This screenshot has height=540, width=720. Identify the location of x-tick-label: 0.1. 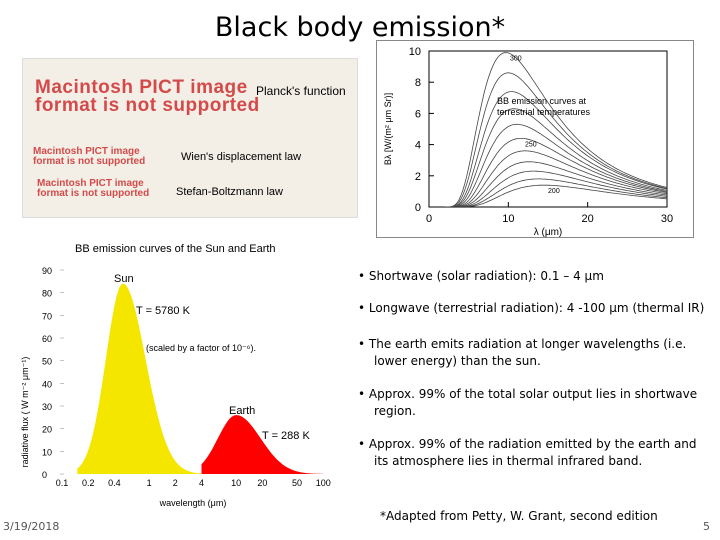
(62, 483).